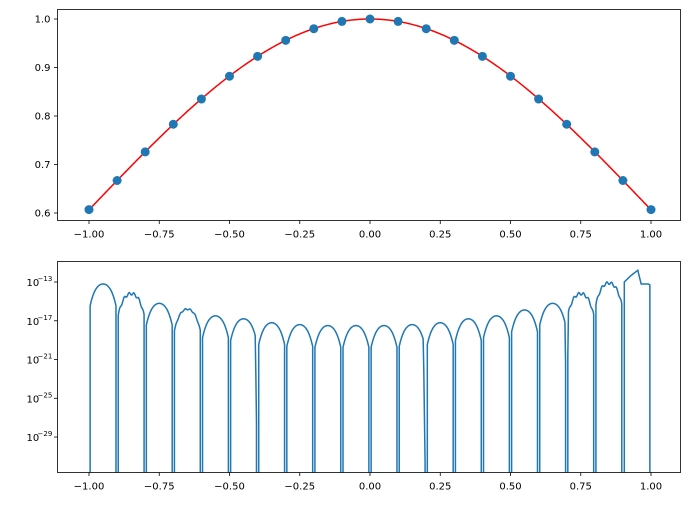 The width and height of the screenshot is (689, 505). What do you see at coordinates (45, 434) in the screenshot?
I see `y-tick-exponent: −29` at bounding box center [45, 434].